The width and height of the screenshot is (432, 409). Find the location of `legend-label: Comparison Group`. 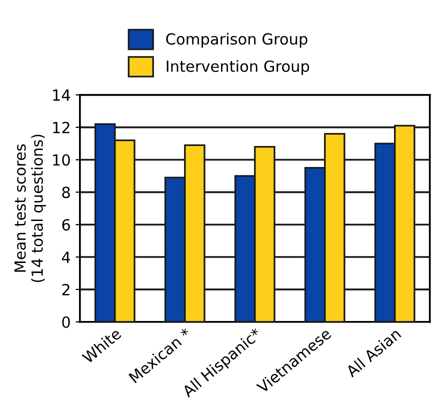

legend-label: Comparison Group is located at coordinates (237, 40).